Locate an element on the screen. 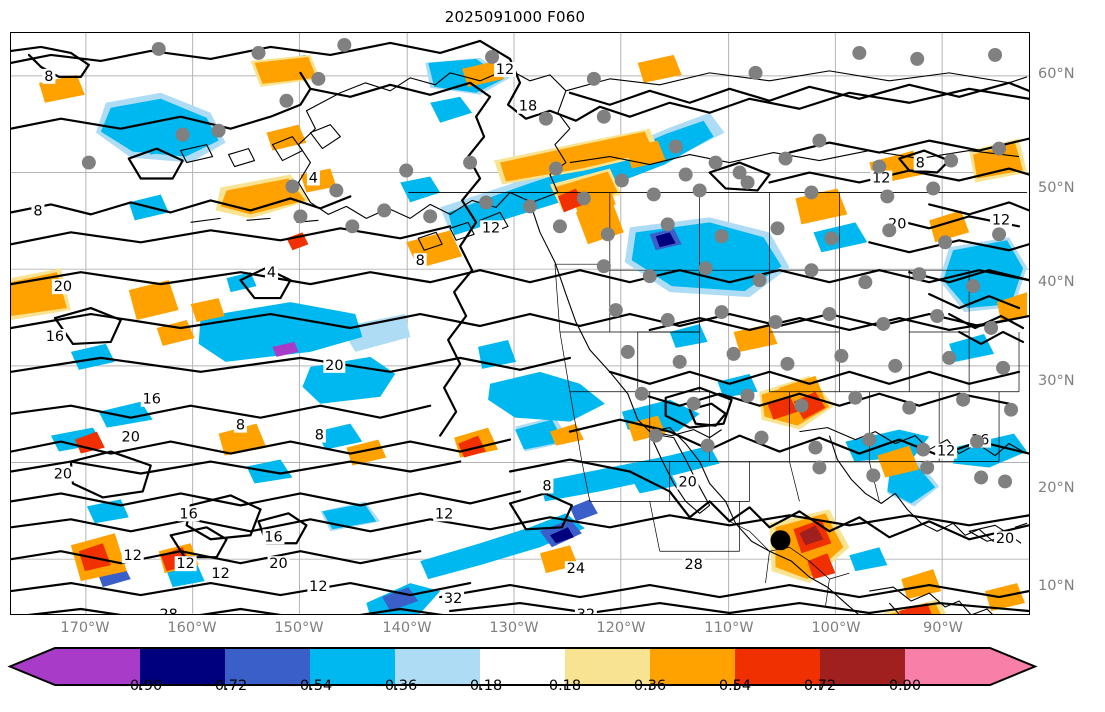 The height and width of the screenshot is (712, 1105). lon-label-120w: 120°W is located at coordinates (621, 628).